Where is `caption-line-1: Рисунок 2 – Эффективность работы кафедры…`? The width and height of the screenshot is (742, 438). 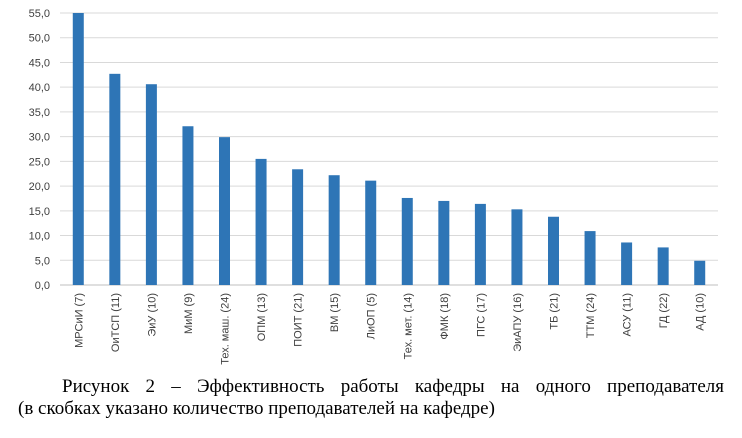 caption-line-1: Рисунок 2 – Эффективность работы кафедры… is located at coordinates (393, 386).